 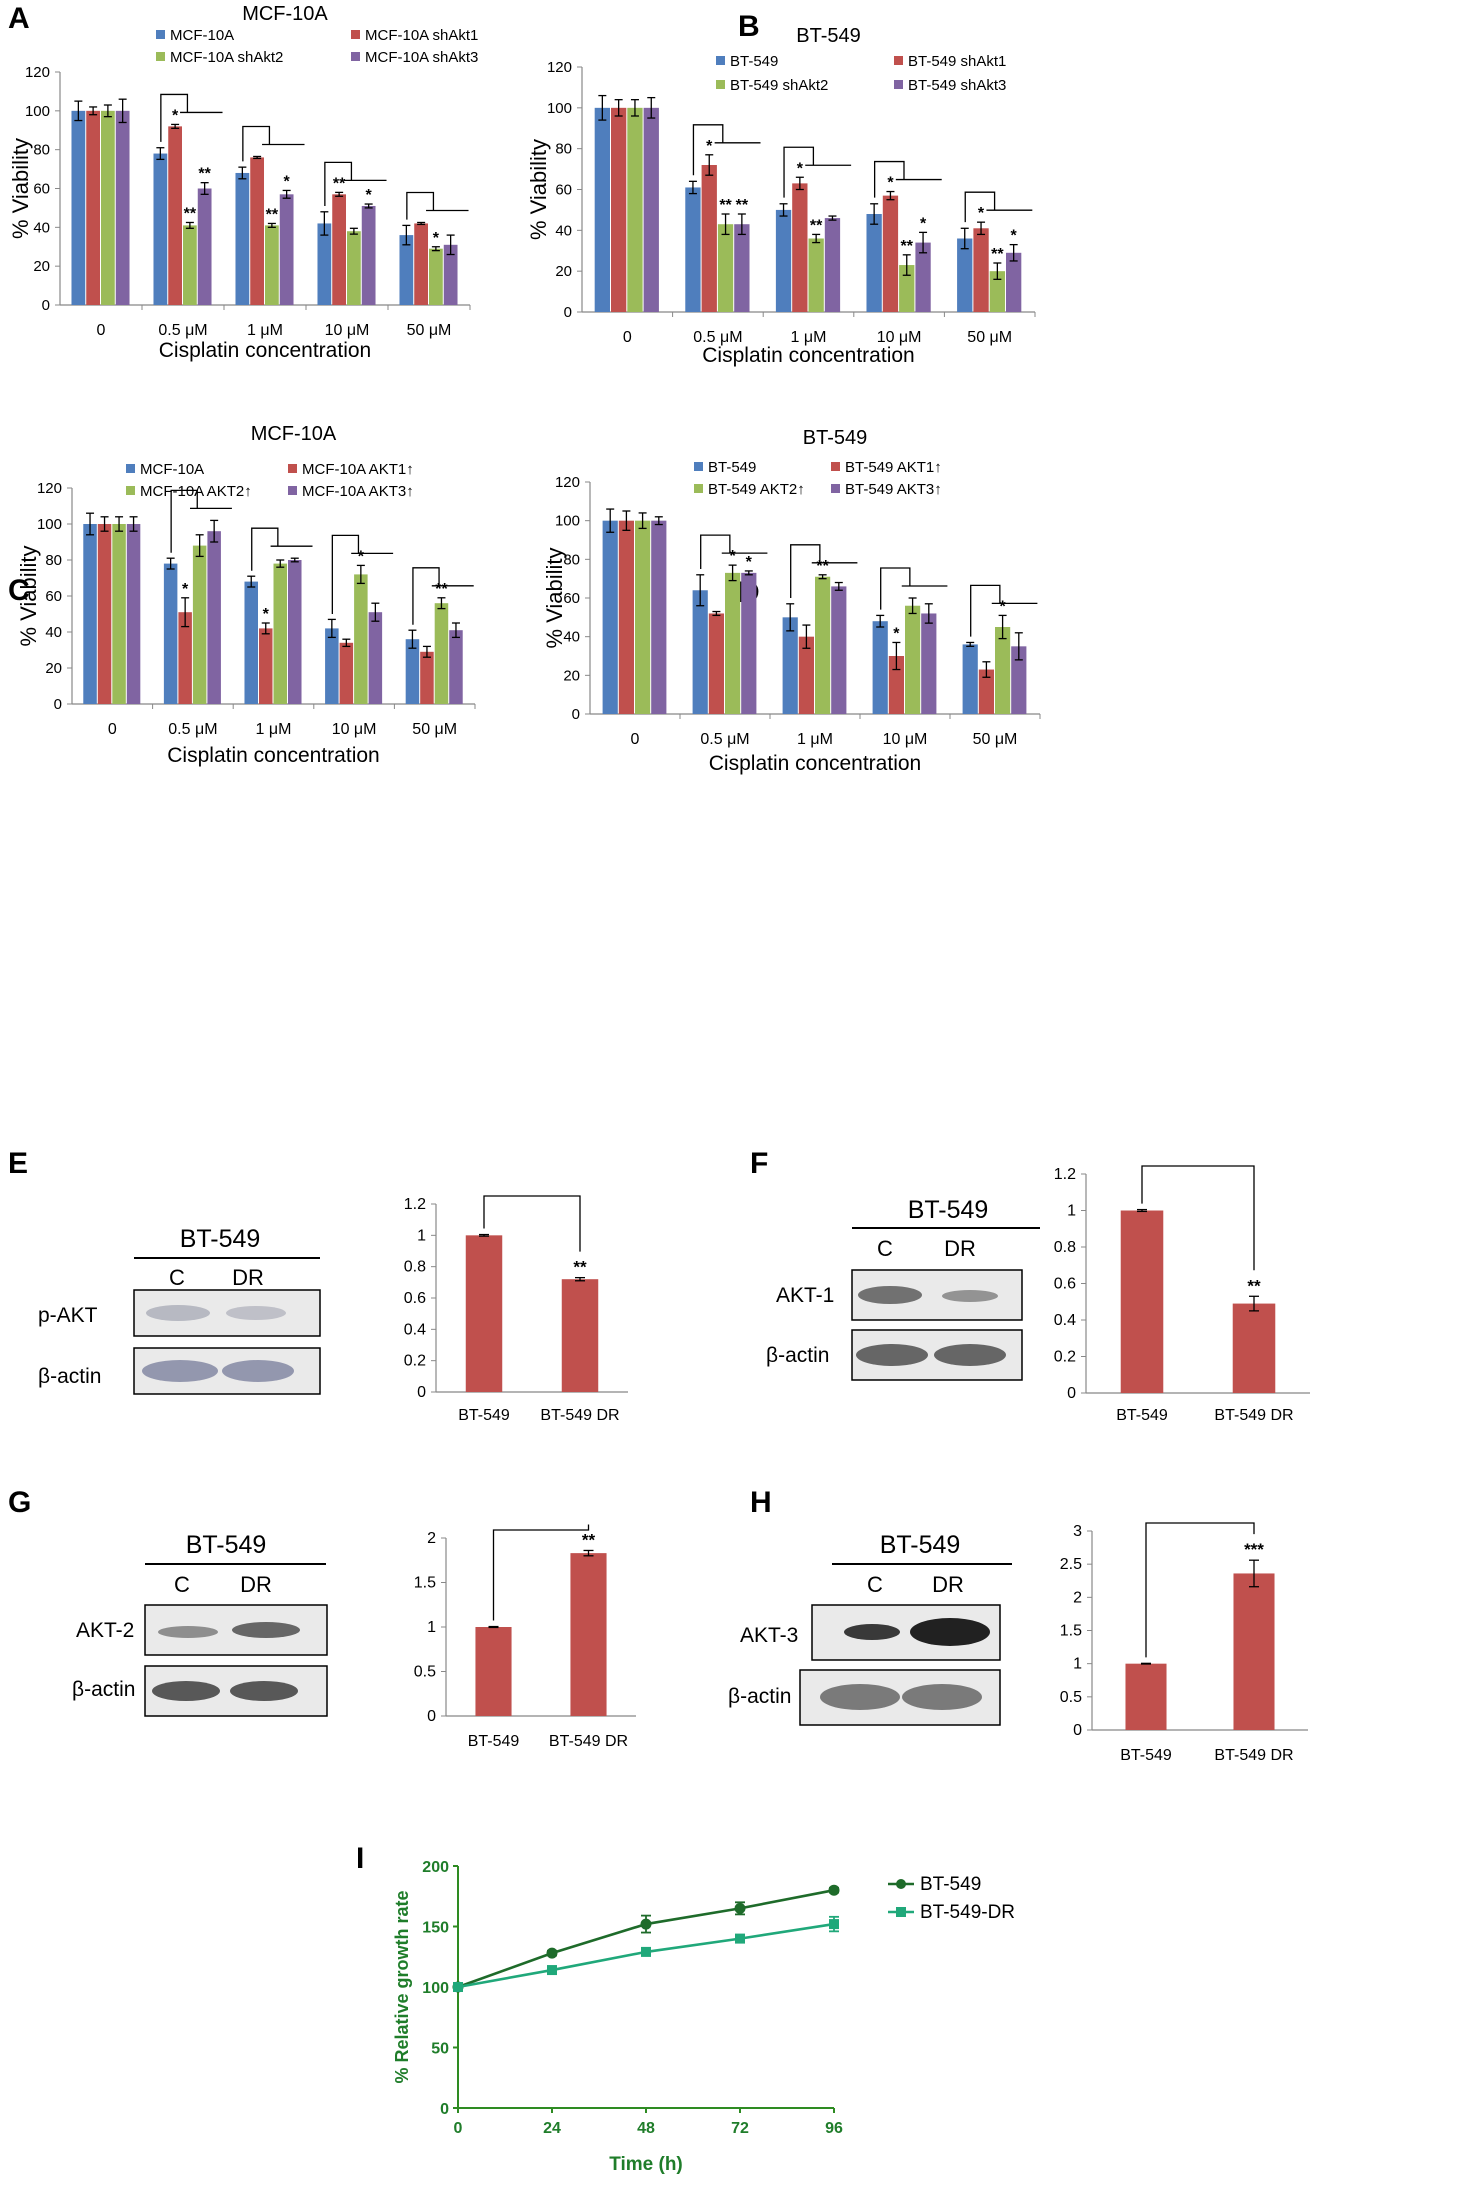 What do you see at coordinates (834, 2128) in the screenshot?
I see `x-tick-label: 96` at bounding box center [834, 2128].